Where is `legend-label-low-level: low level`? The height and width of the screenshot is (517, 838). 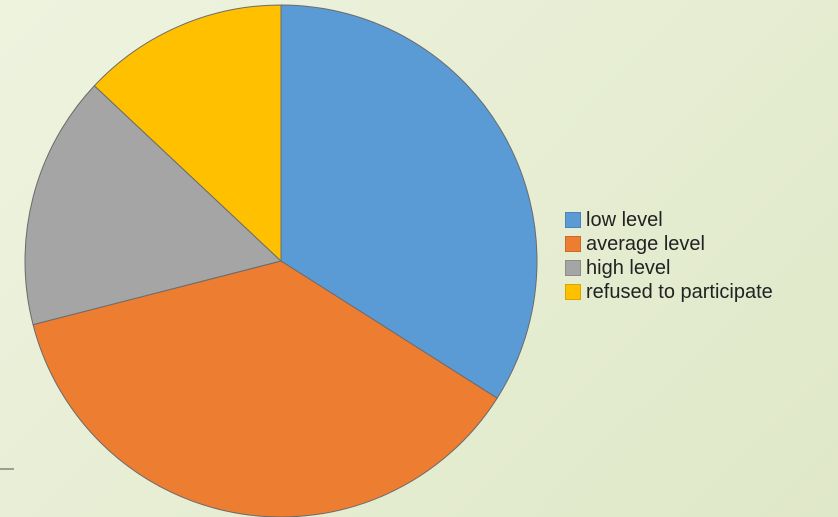
legend-label-low-level: low level is located at coordinates (624, 220).